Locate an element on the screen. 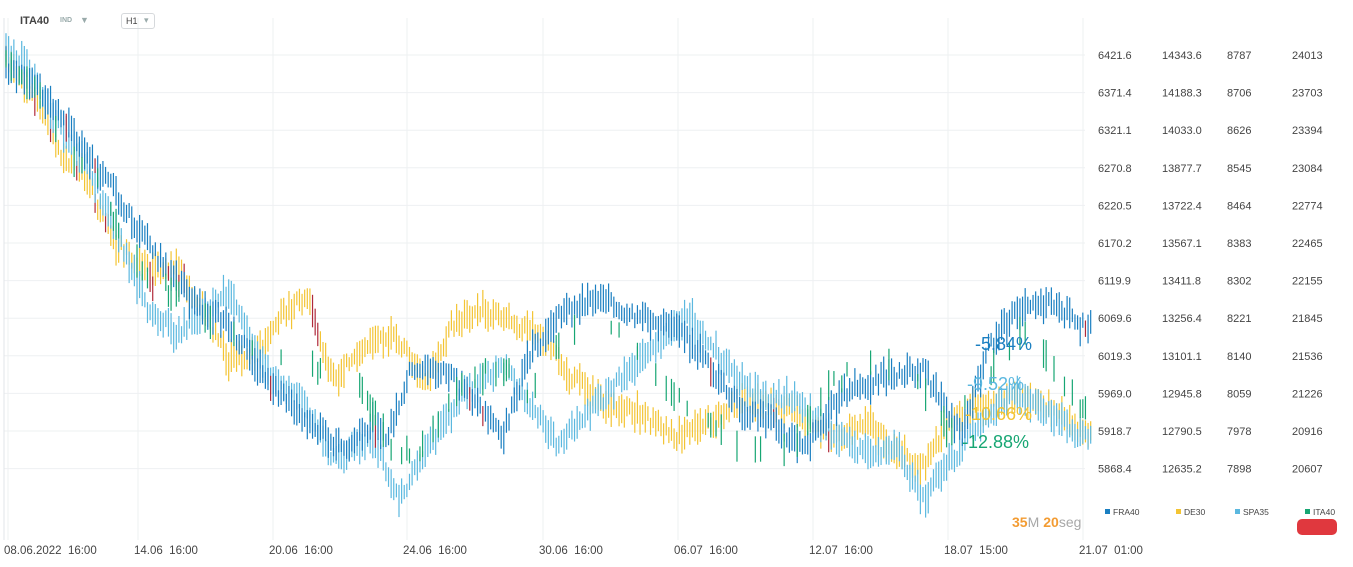  price-tick-label: 22155 is located at coordinates (1307, 282).